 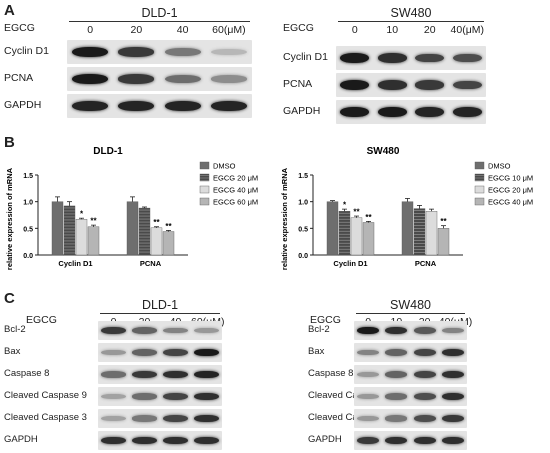 I want to click on chart-title: SW480, so click(x=383, y=151).